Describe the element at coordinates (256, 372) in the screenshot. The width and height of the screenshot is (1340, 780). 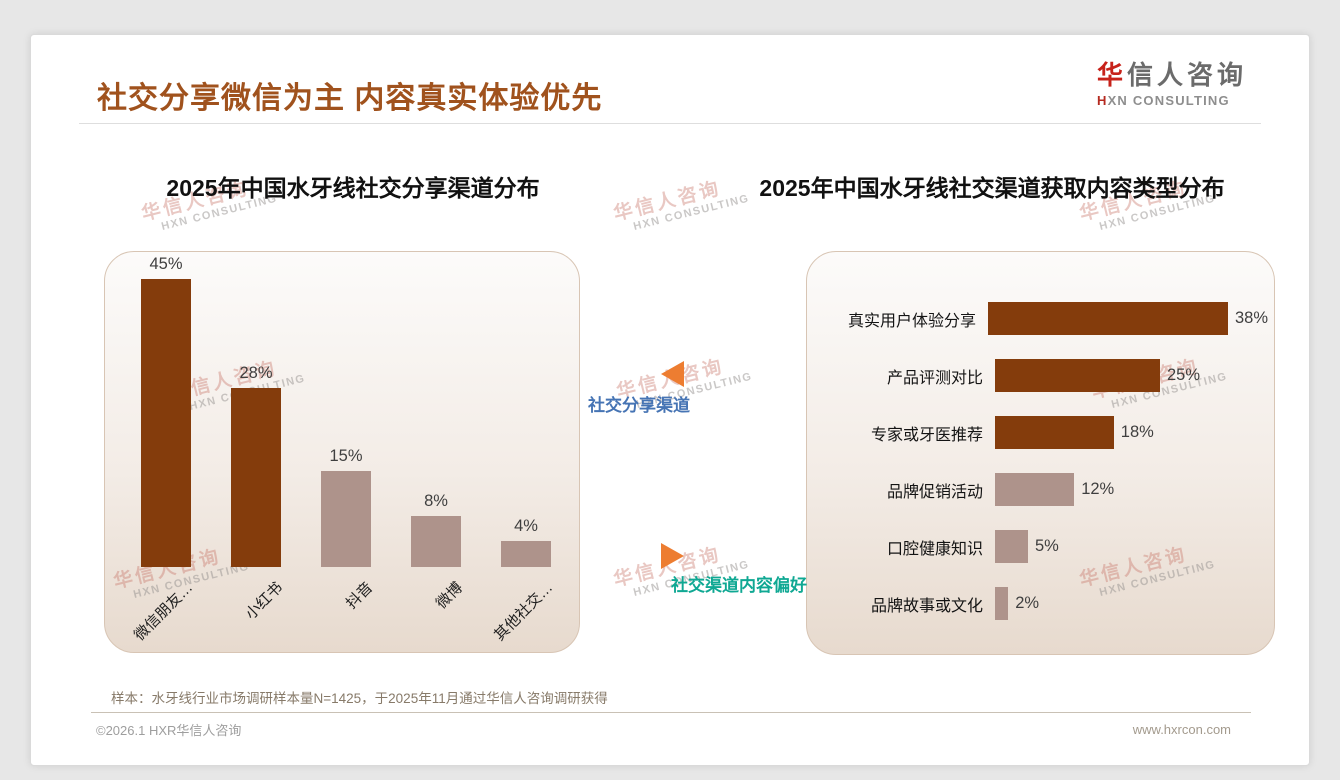
I see `bar-value-label: 28%` at that location.